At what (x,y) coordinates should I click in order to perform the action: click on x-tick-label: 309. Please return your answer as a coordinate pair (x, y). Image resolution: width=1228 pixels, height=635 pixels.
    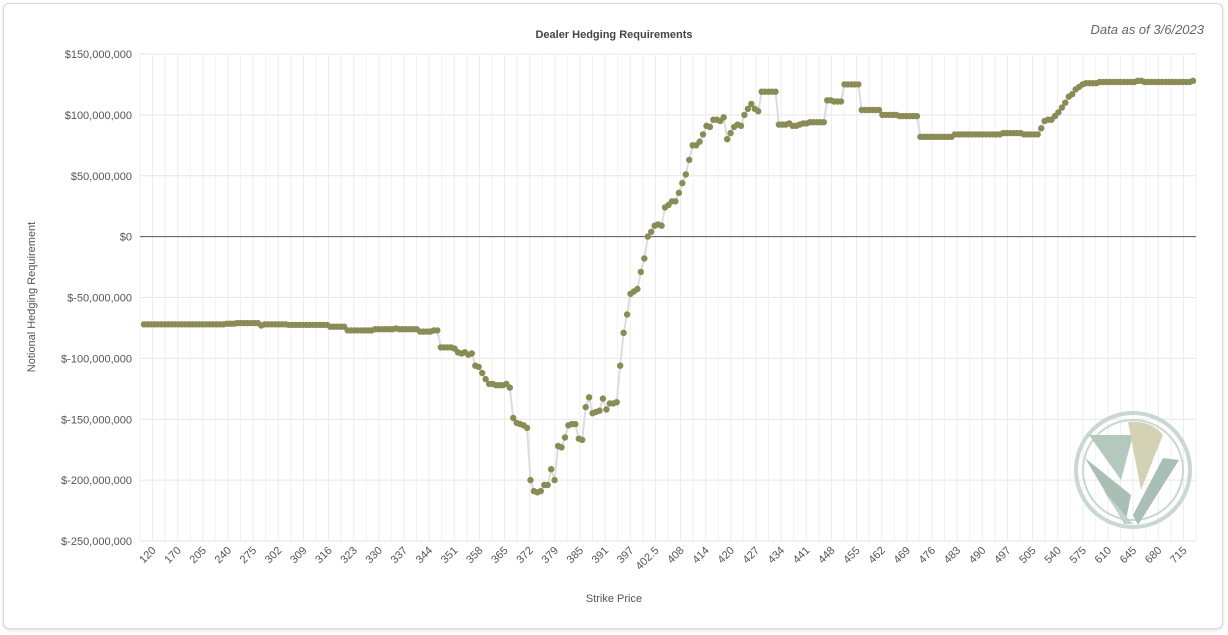
    Looking at the image, I should click on (298, 555).